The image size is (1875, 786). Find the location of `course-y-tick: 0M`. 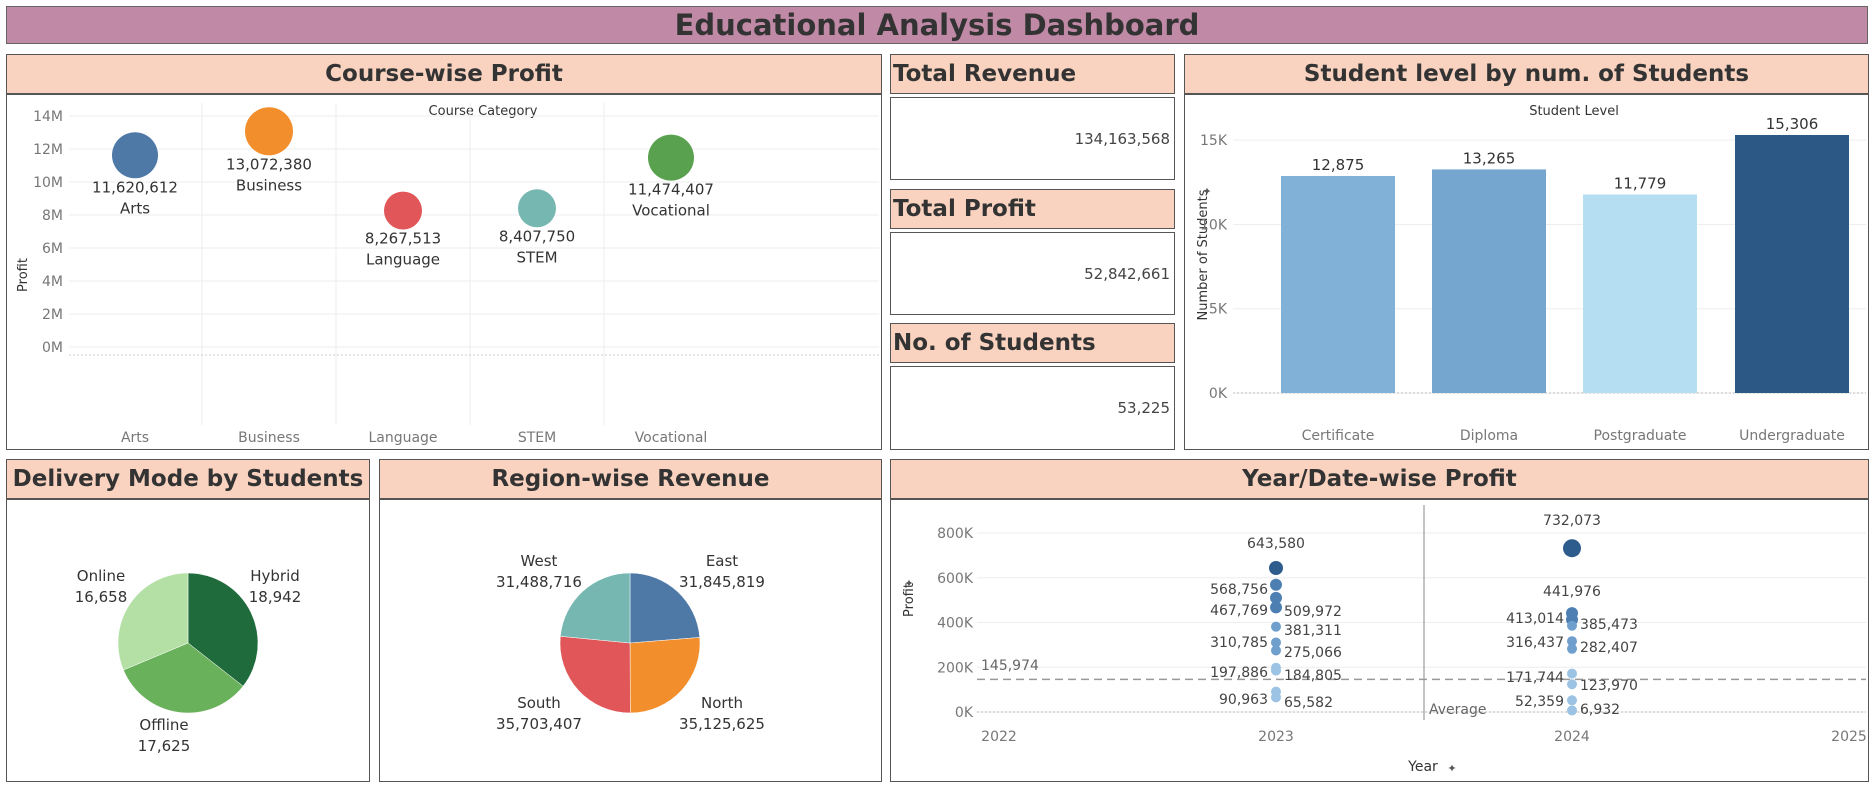

course-y-tick: 0M is located at coordinates (52, 348).